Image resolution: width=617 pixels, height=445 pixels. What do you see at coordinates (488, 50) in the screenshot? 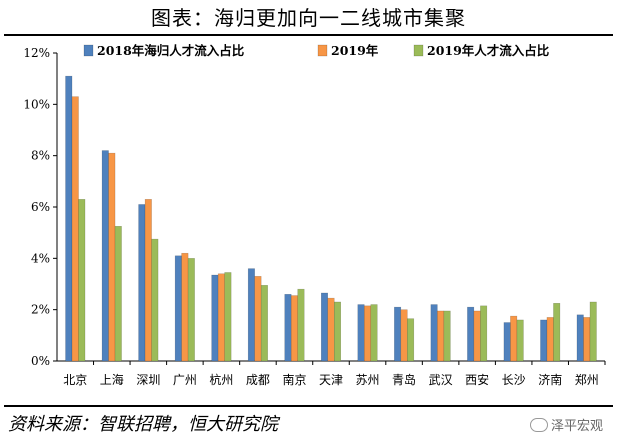
I see `legend-label-3: 2019年人才流入占比` at bounding box center [488, 50].